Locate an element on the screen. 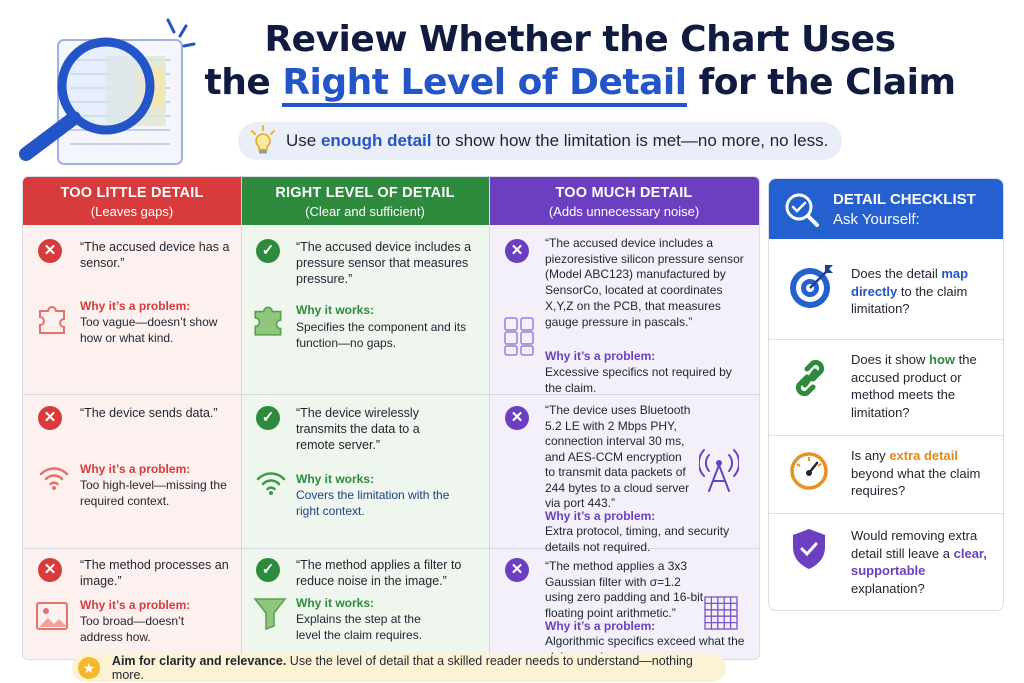  gauge-icon is located at coordinates (809, 471).